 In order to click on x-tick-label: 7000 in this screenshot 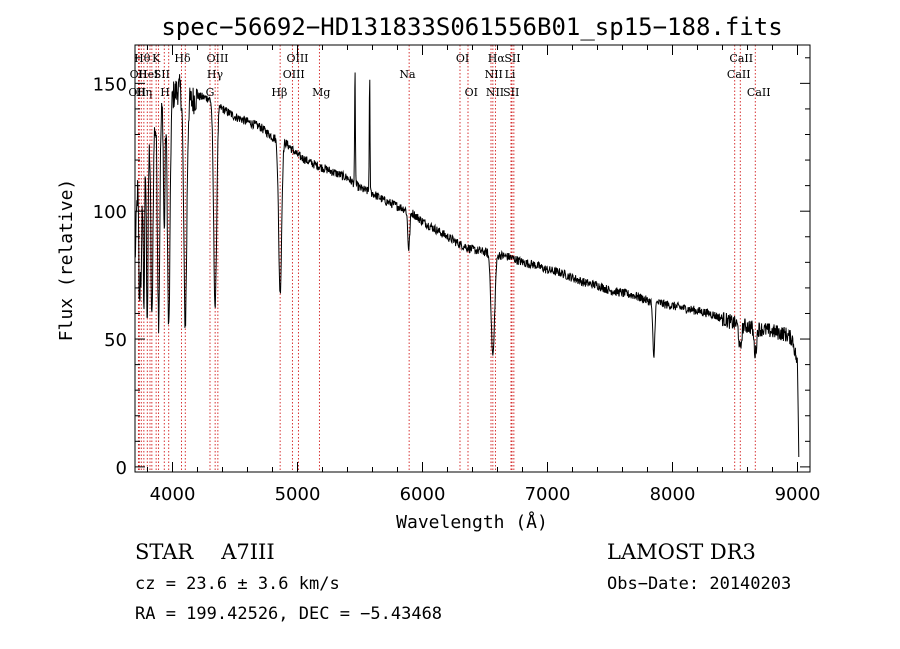, I will do `click(548, 494)`.